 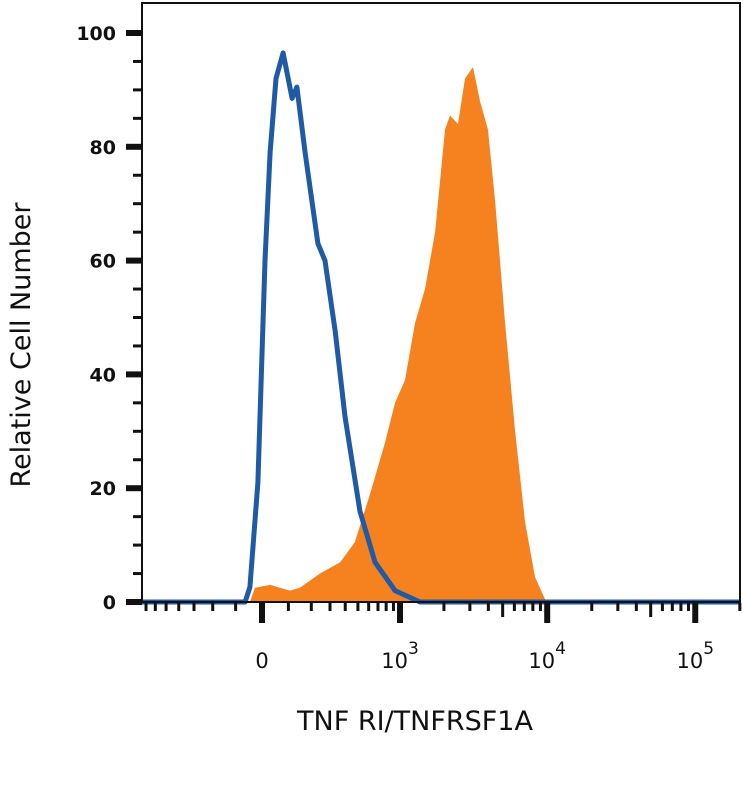 I want to click on x-tick-label: 0, so click(x=261, y=661).